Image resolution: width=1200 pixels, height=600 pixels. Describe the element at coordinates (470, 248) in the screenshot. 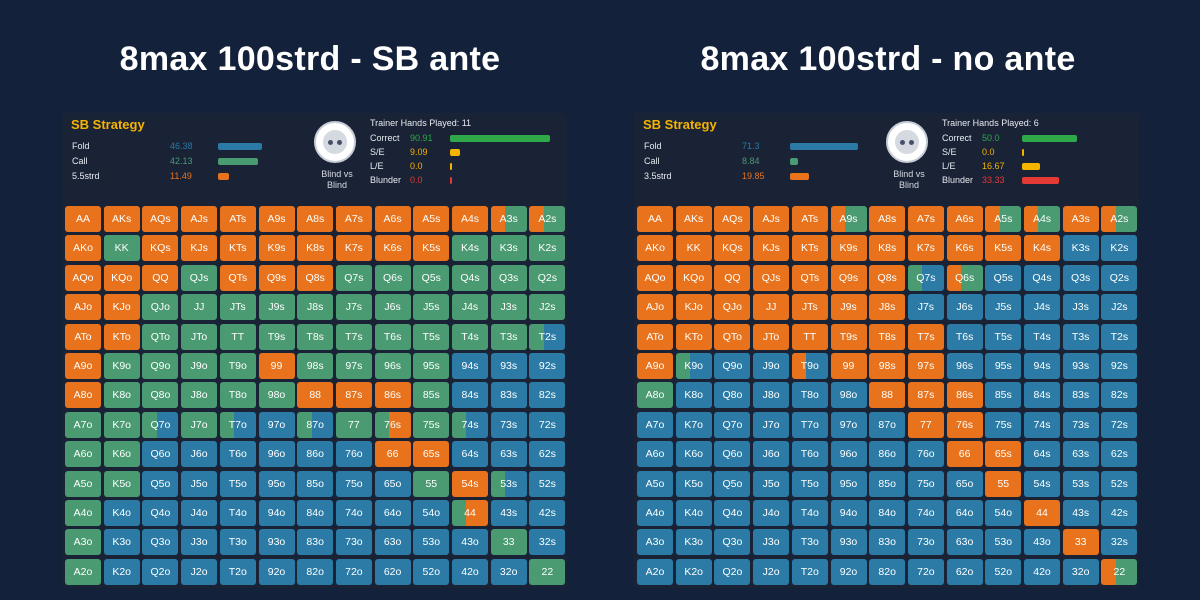

I see `hand-cell-k4s: K4s` at that location.